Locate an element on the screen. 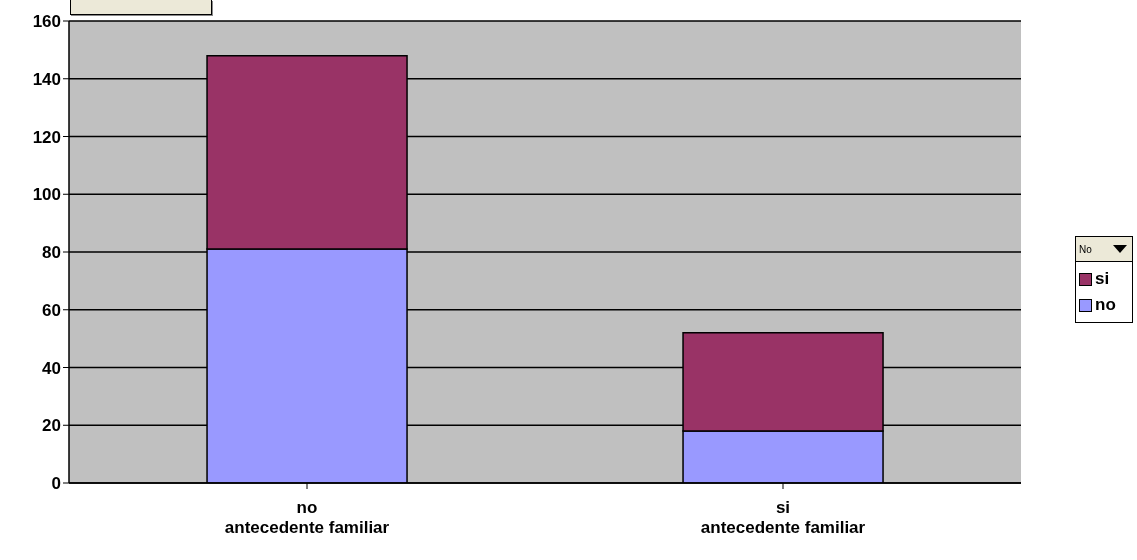  y-tick-label: 20 is located at coordinates (51, 426).